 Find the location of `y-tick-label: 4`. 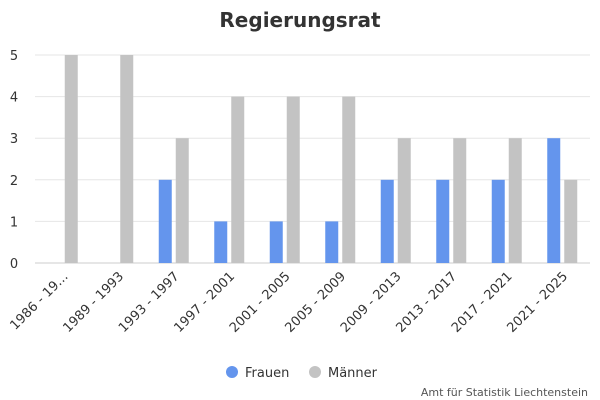

y-tick-label: 4 is located at coordinates (14, 98).